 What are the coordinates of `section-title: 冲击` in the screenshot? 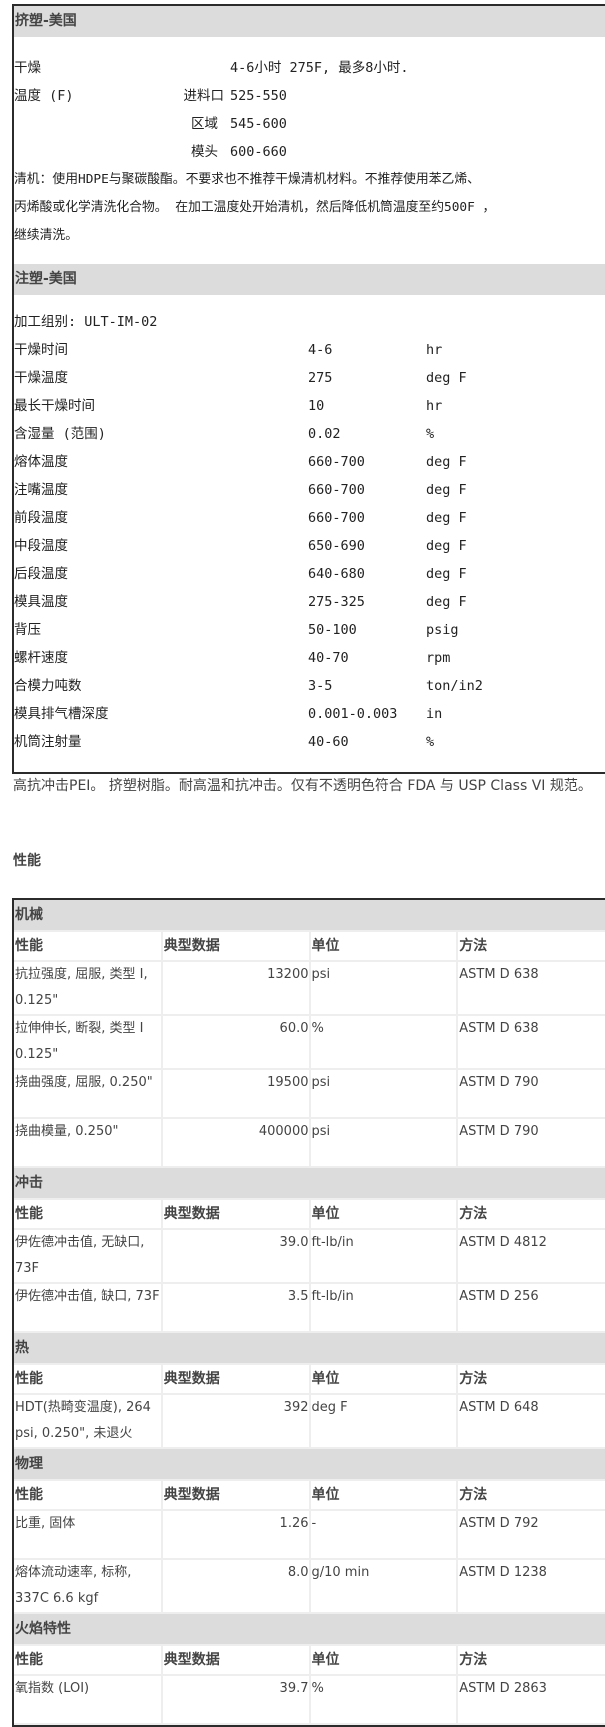 It's located at (309, 1183).